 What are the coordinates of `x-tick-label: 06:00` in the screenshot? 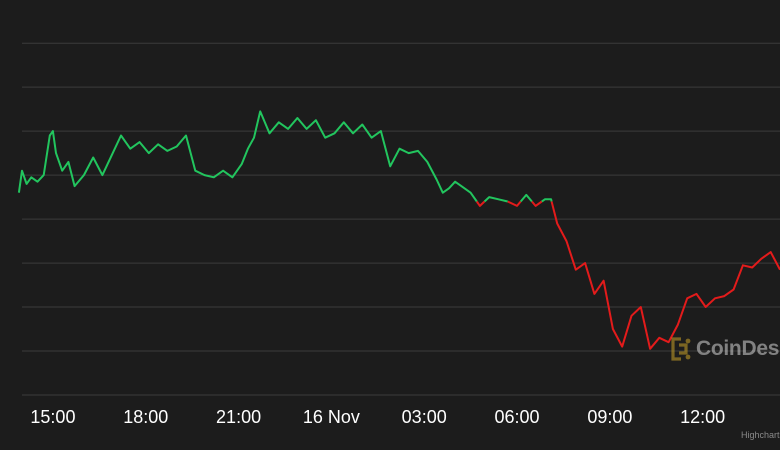 It's located at (516, 417).